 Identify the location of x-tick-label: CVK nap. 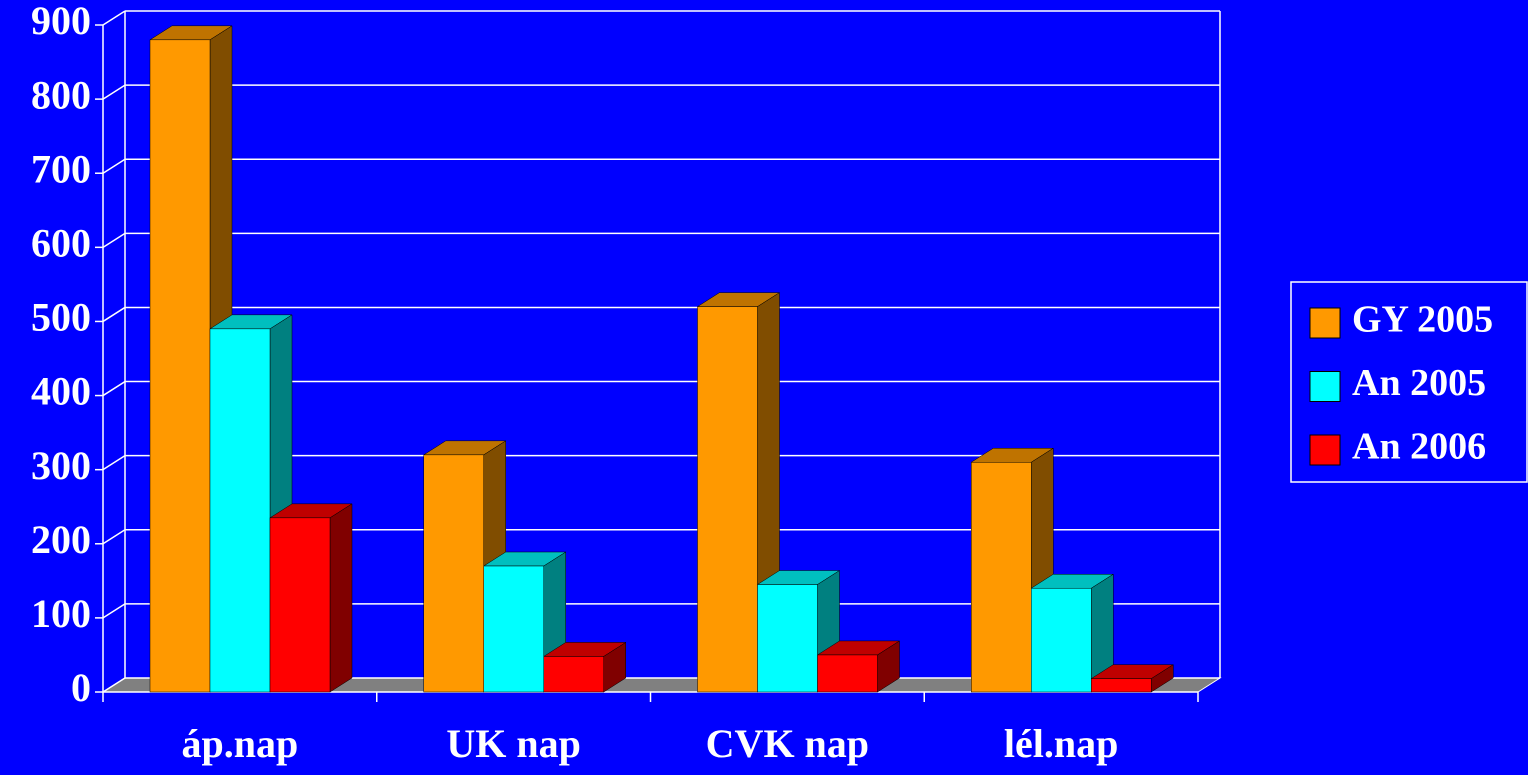
(787, 743).